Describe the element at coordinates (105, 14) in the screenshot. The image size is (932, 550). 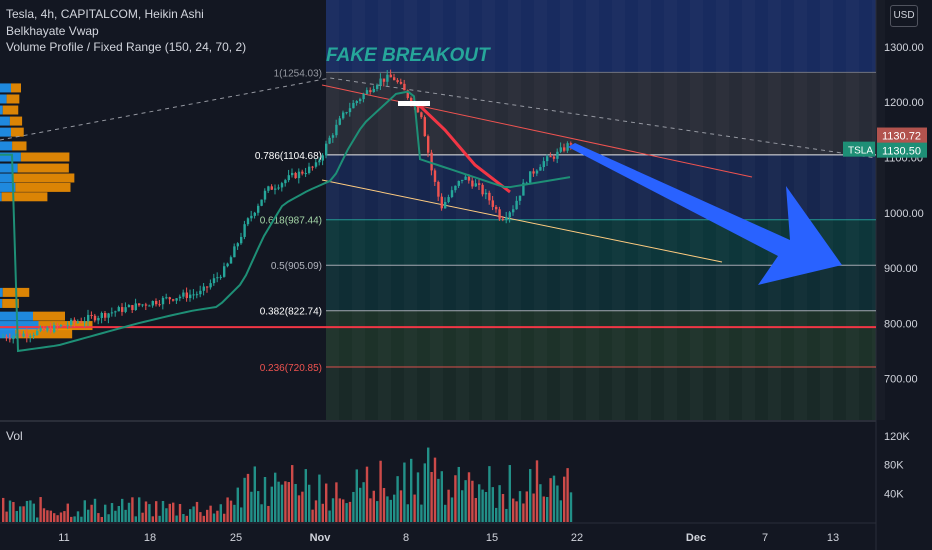
I see `legend-symbol: Tesla, 4h, CAPITALCOM, Heikin Ashi` at that location.